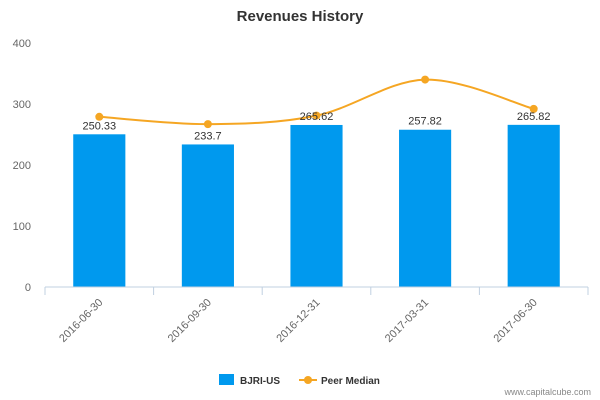 The height and width of the screenshot is (400, 600). I want to click on y-tick-label: 100, so click(22, 227).